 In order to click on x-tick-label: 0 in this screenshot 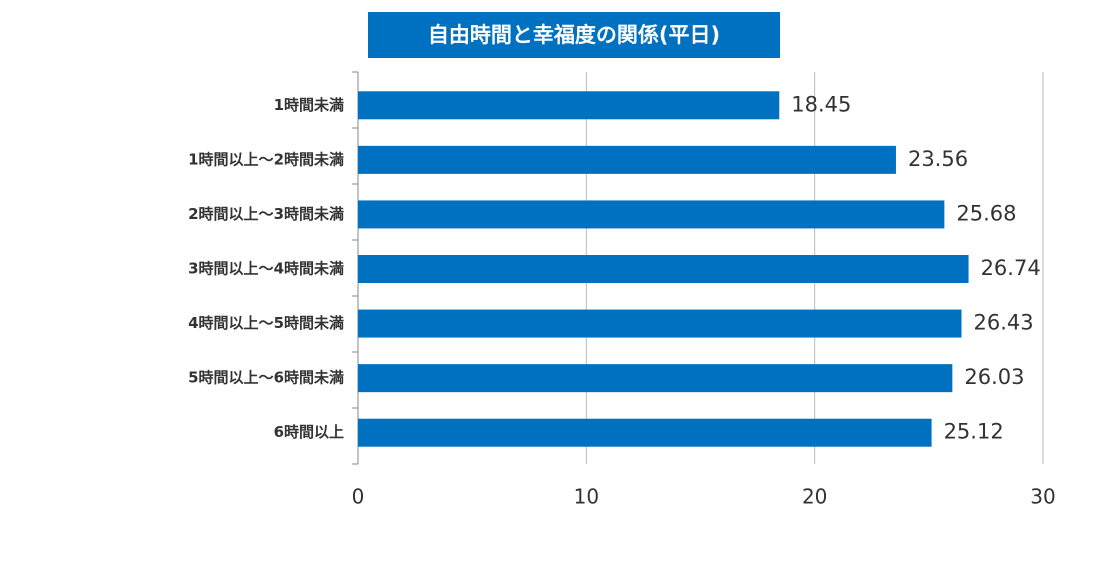, I will do `click(358, 497)`.